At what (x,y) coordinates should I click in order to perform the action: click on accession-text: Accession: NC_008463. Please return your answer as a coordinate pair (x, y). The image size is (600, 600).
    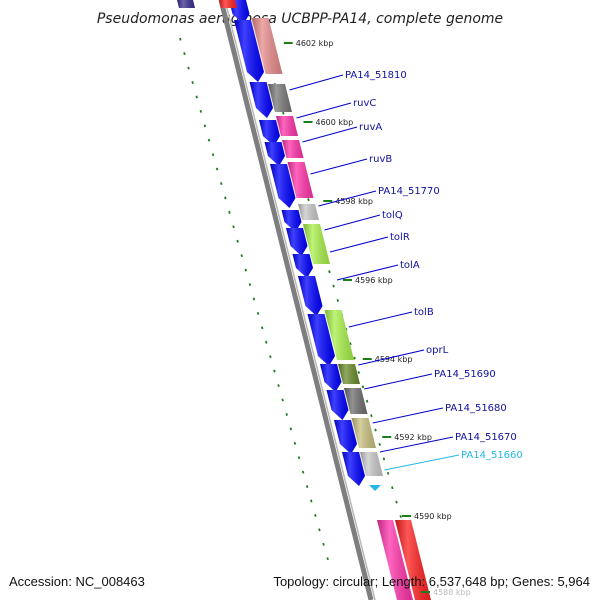
    Looking at the image, I should click on (77, 581).